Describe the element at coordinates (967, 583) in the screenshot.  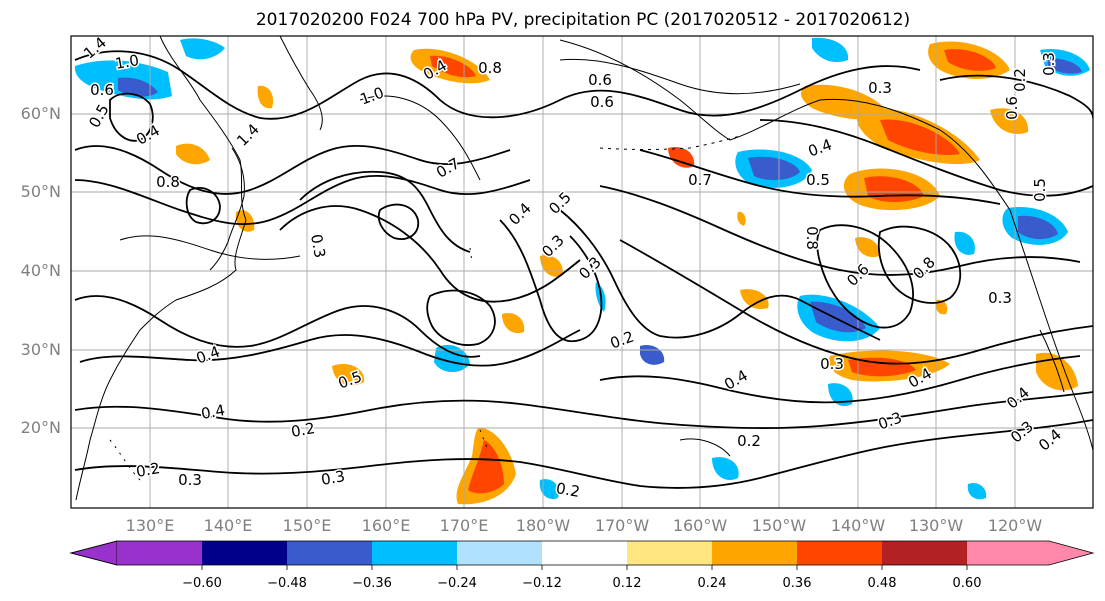
I see `colorbar-tick-label: 0.60` at that location.